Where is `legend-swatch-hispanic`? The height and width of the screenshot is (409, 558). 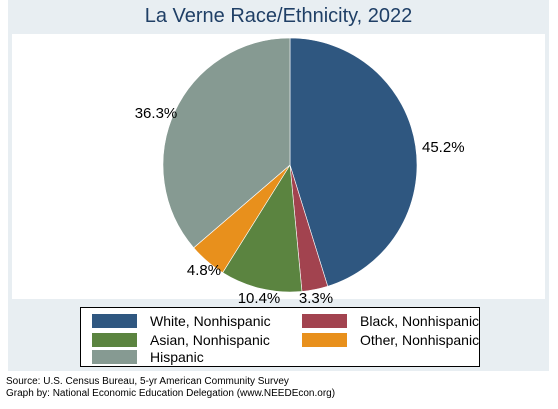
legend-swatch-hispanic is located at coordinates (114, 357).